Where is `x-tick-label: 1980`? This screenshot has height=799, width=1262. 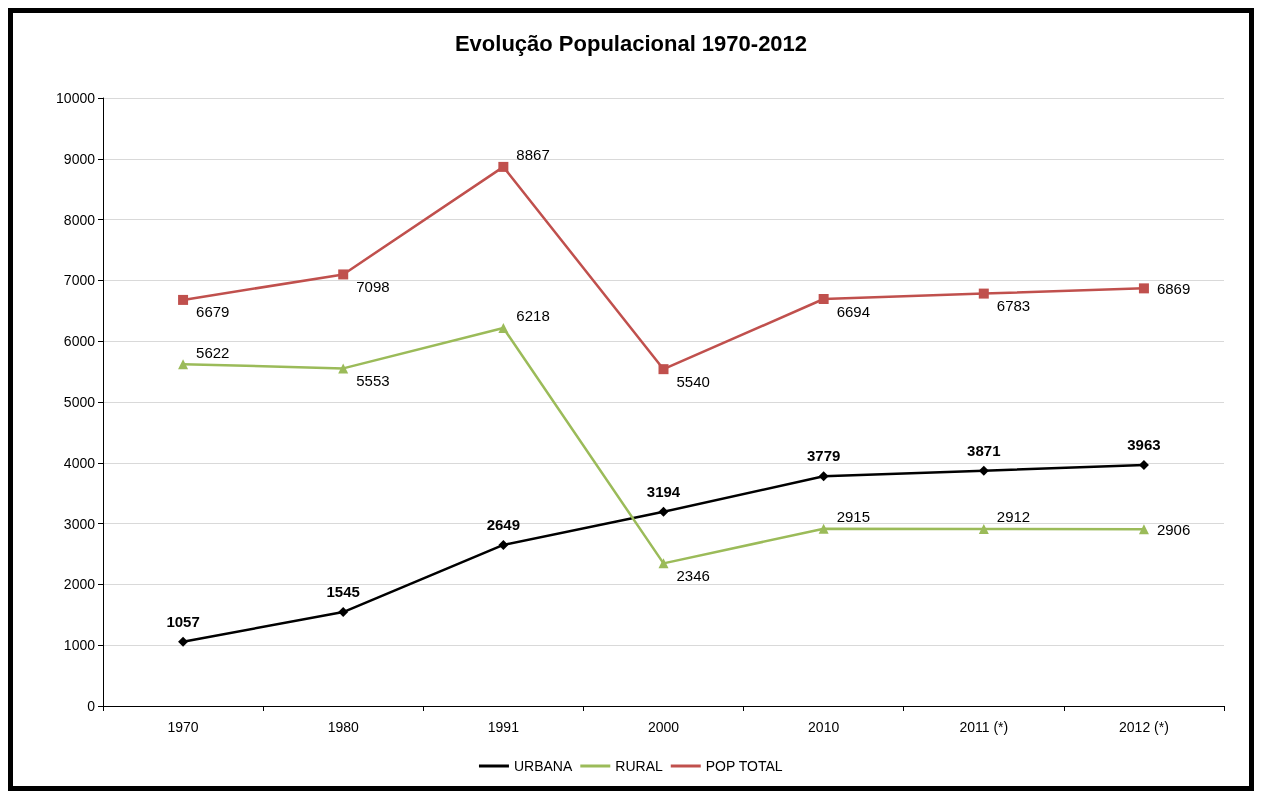
x-tick-label: 1980 is located at coordinates (343, 727).